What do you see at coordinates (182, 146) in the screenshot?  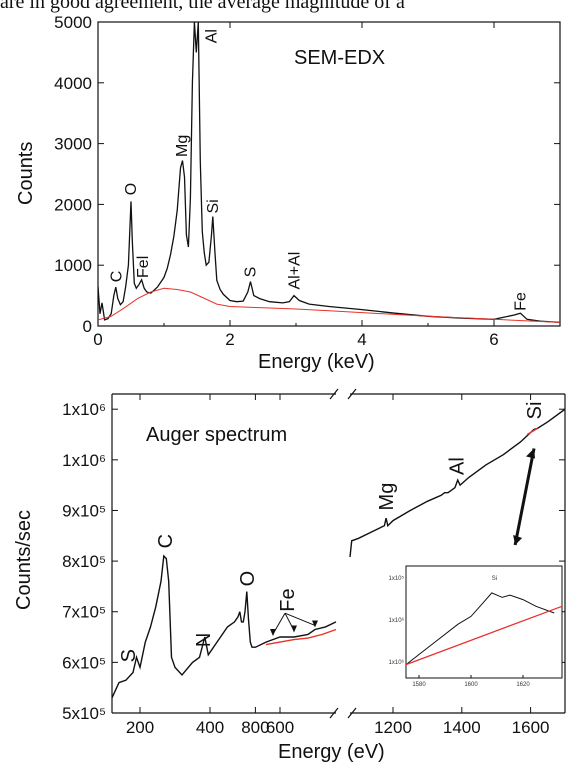 I see `edx-peak-label: Mg` at bounding box center [182, 146].